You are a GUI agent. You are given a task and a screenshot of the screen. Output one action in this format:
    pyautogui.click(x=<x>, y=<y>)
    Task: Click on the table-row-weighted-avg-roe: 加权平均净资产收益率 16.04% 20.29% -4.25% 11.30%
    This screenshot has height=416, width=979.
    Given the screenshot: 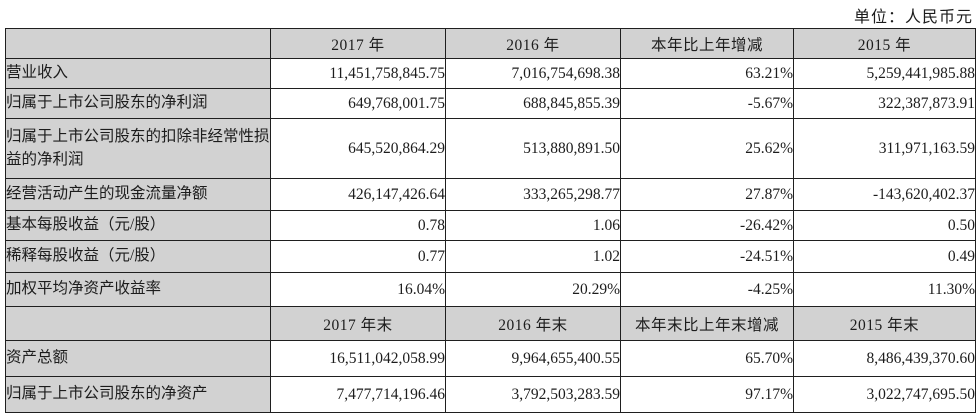 What is the action you would take?
    pyautogui.click(x=490, y=289)
    